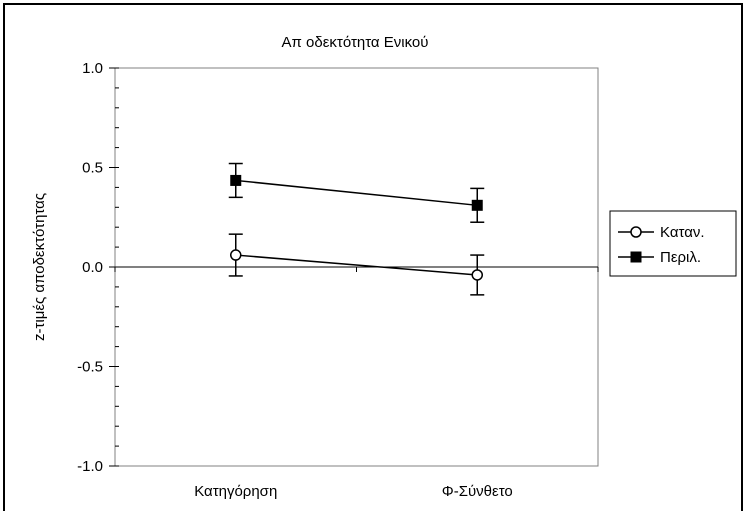 This screenshot has width=746, height=511. What do you see at coordinates (682, 232) in the screenshot?
I see `legend-label: Καταν.` at bounding box center [682, 232].